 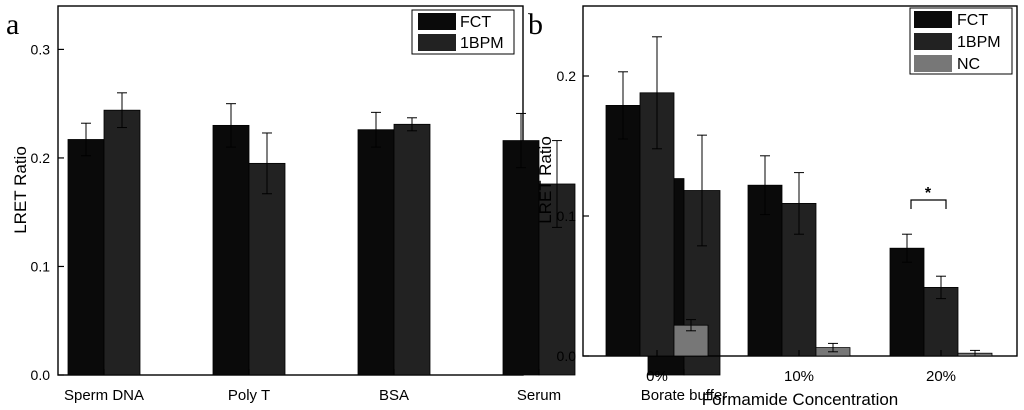 I want to click on y-tick-label-a: 0.3, so click(x=41, y=49).